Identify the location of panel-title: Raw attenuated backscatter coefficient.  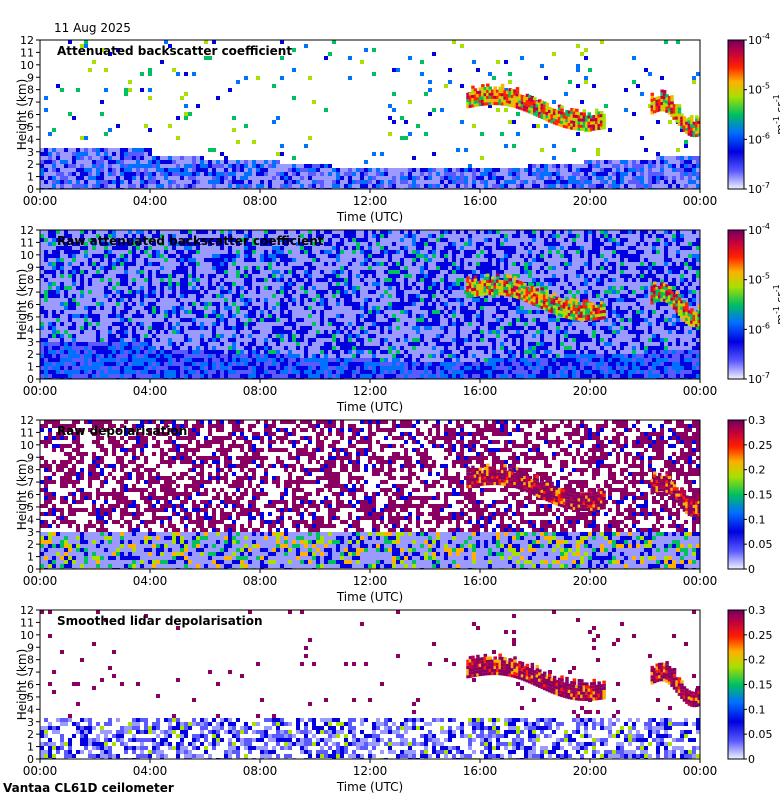
(190, 241).